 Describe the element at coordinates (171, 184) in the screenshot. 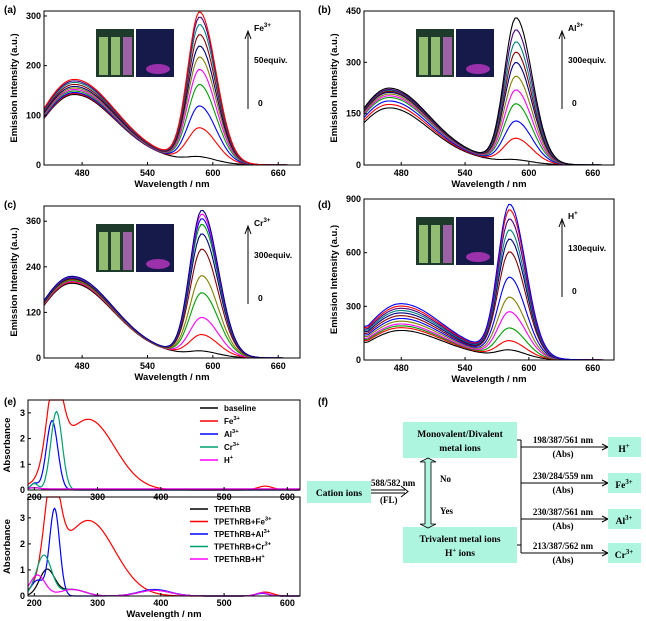

I see `x-axis-label-a: Wavelength / nm` at that location.